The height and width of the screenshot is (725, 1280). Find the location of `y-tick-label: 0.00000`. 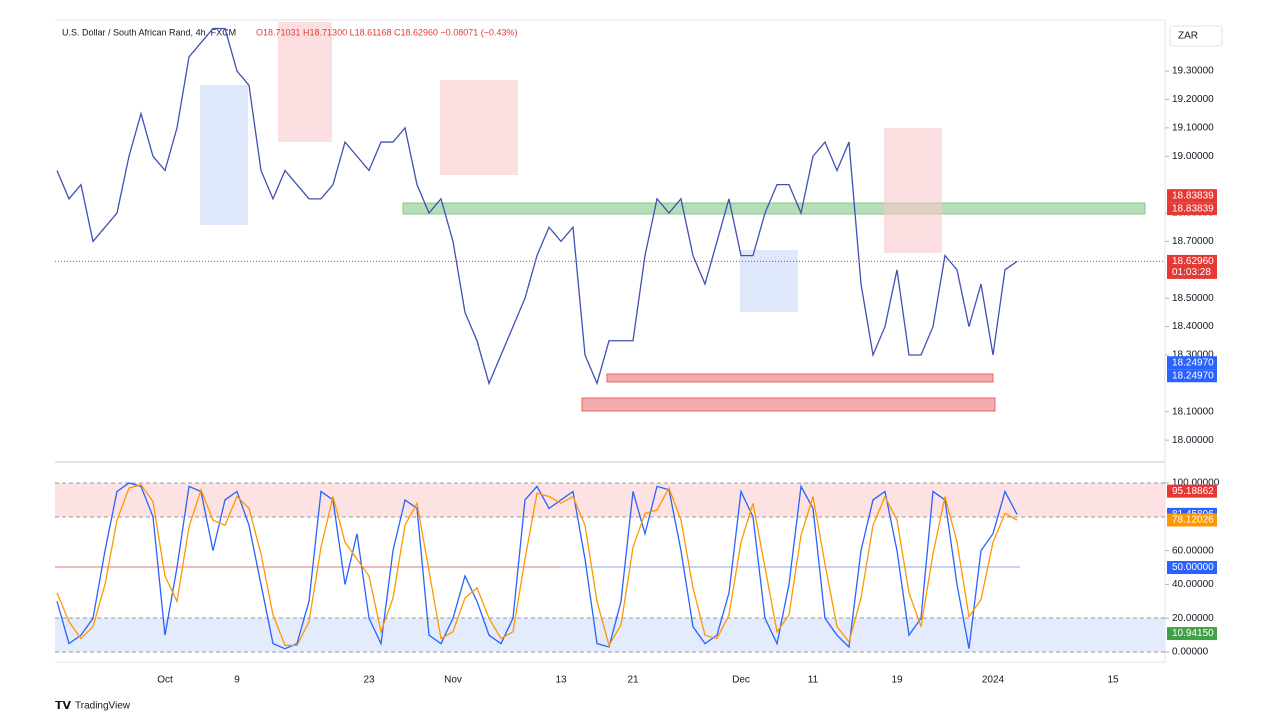

y-tick-label: 0.00000 is located at coordinates (1190, 652).